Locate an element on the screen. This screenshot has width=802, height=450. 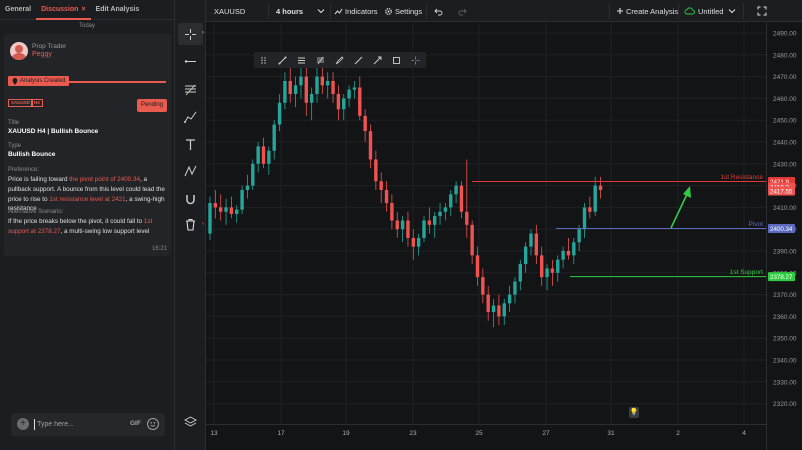
pattern-tool is located at coordinates (190, 117).